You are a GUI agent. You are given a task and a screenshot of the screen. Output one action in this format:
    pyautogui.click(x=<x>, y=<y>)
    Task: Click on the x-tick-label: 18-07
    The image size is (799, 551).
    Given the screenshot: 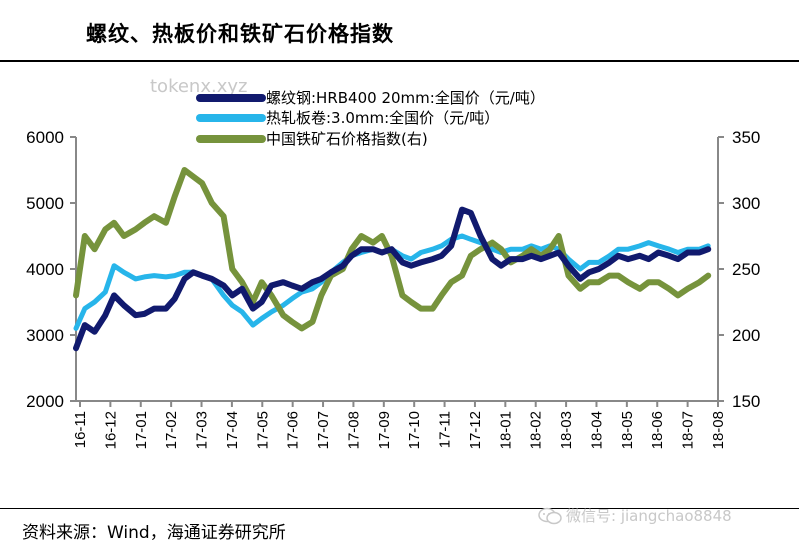 What is the action you would take?
    pyautogui.click(x=688, y=430)
    